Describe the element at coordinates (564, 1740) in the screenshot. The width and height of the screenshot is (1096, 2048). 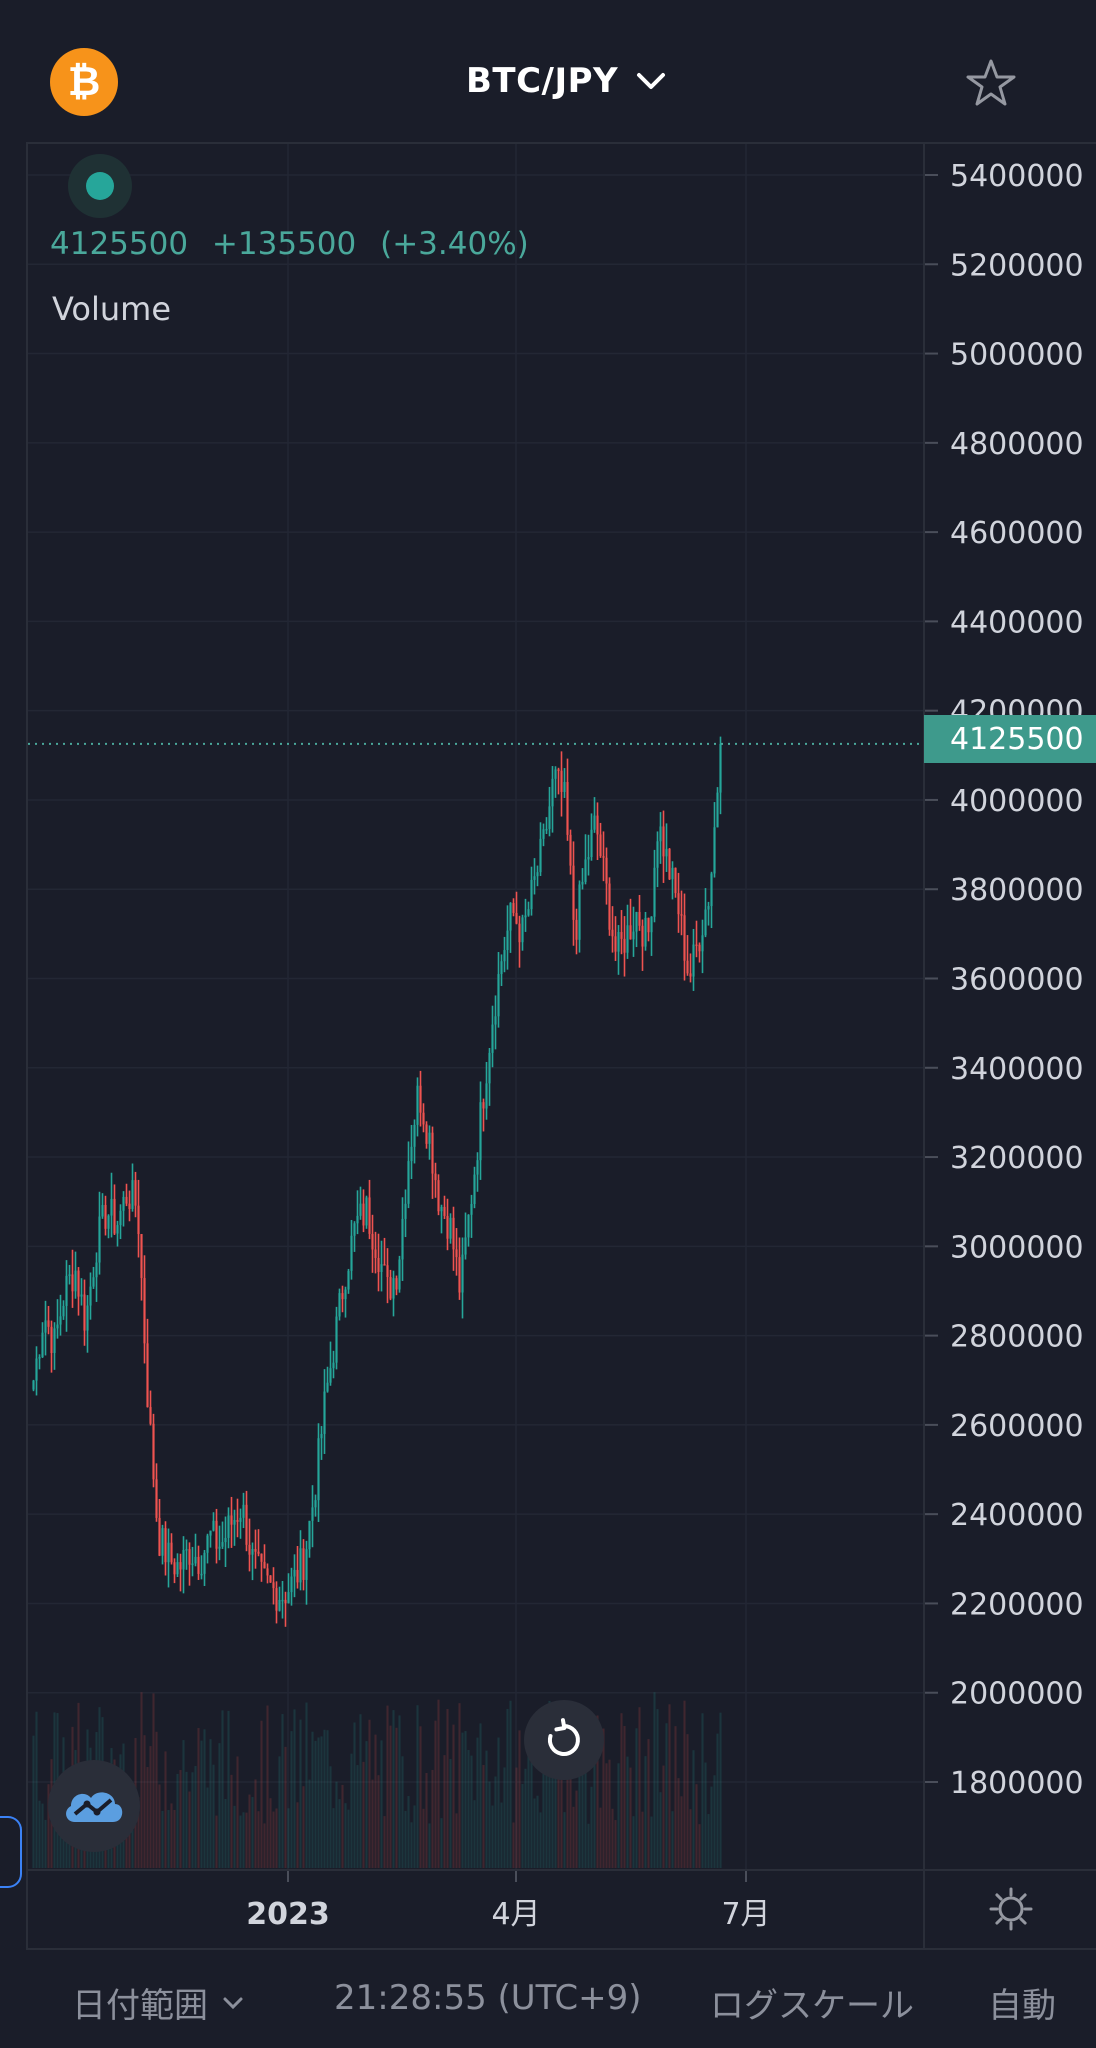
I see `reset-chart-button` at that location.